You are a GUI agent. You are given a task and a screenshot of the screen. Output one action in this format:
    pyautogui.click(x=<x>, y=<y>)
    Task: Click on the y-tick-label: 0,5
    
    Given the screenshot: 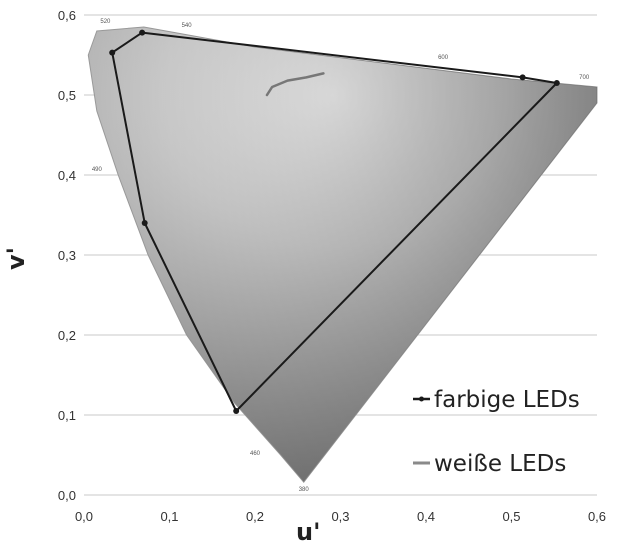 What is the action you would take?
    pyautogui.click(x=67, y=95)
    